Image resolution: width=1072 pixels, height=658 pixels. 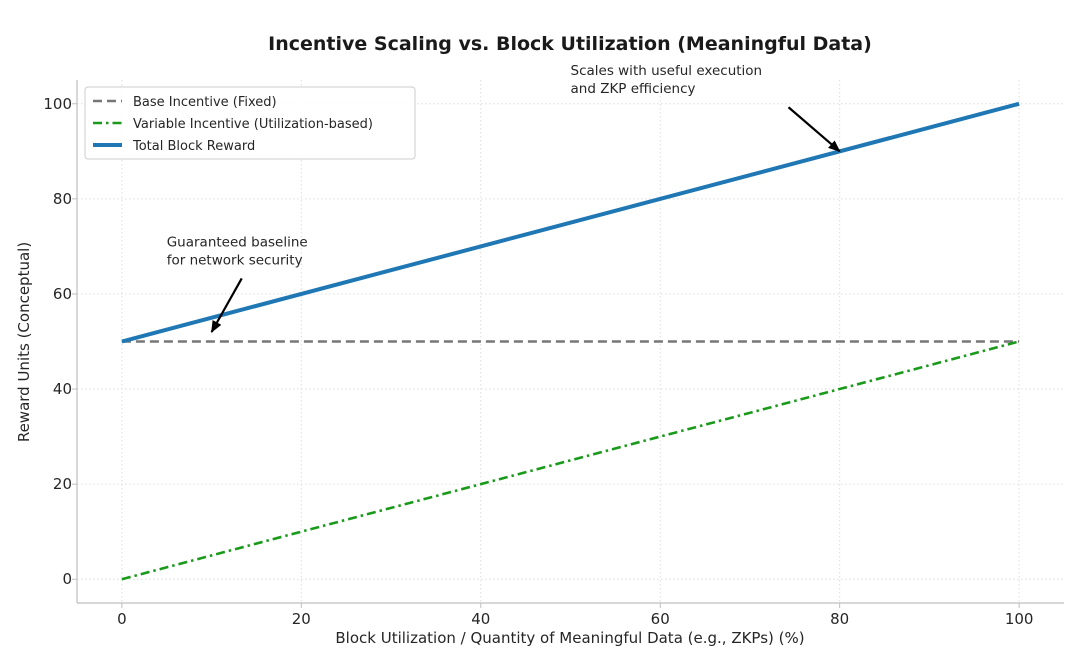 I want to click on y-tick-label: 0, so click(x=67, y=579).